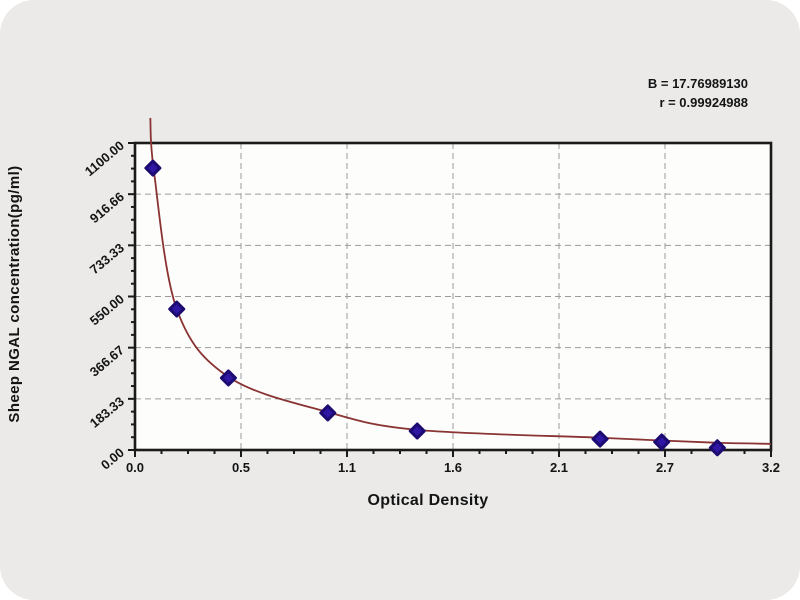 Image resolution: width=800 pixels, height=600 pixels. What do you see at coordinates (107, 309) in the screenshot?
I see `y-tick-label: 550.00` at bounding box center [107, 309].